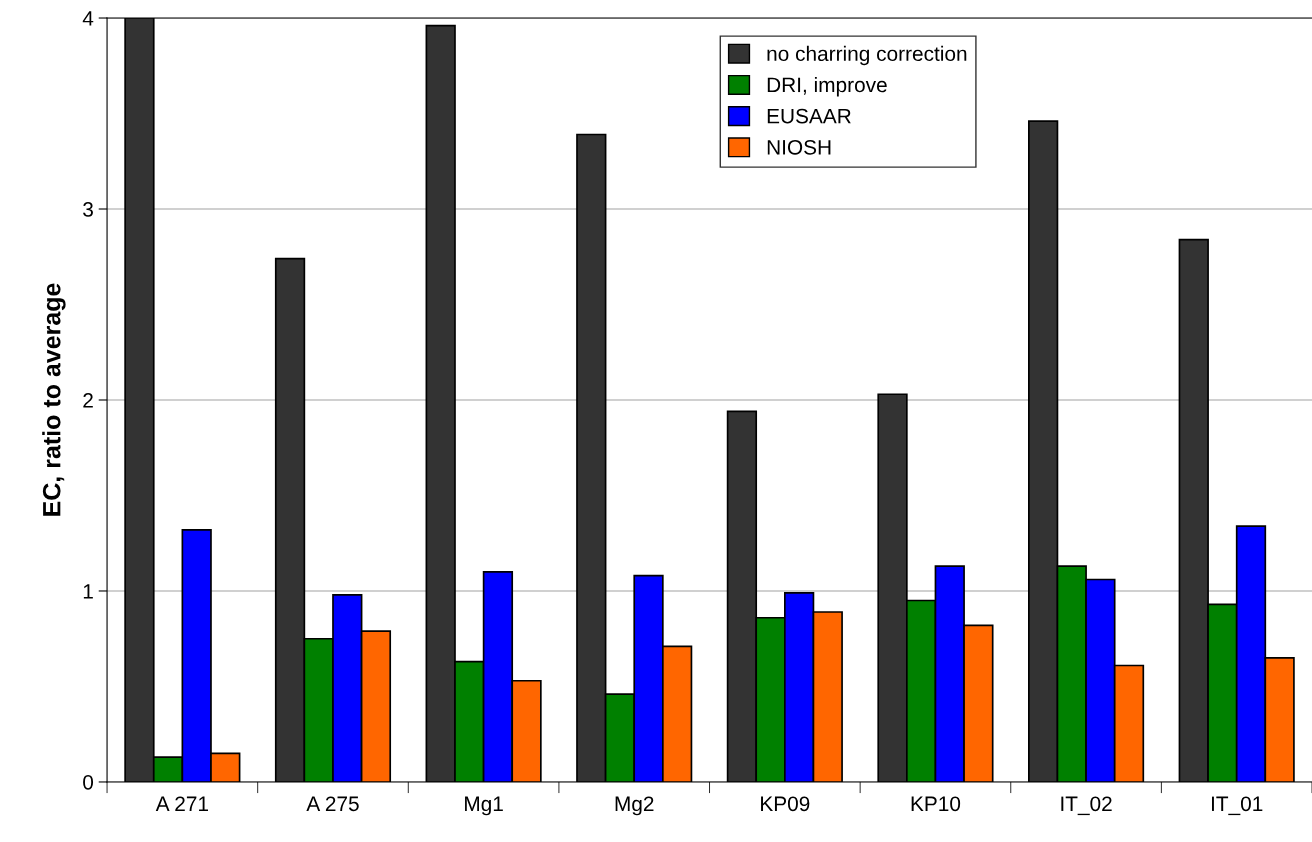  What do you see at coordinates (88, 400) in the screenshot?
I see `y-tick-label: 2` at bounding box center [88, 400].